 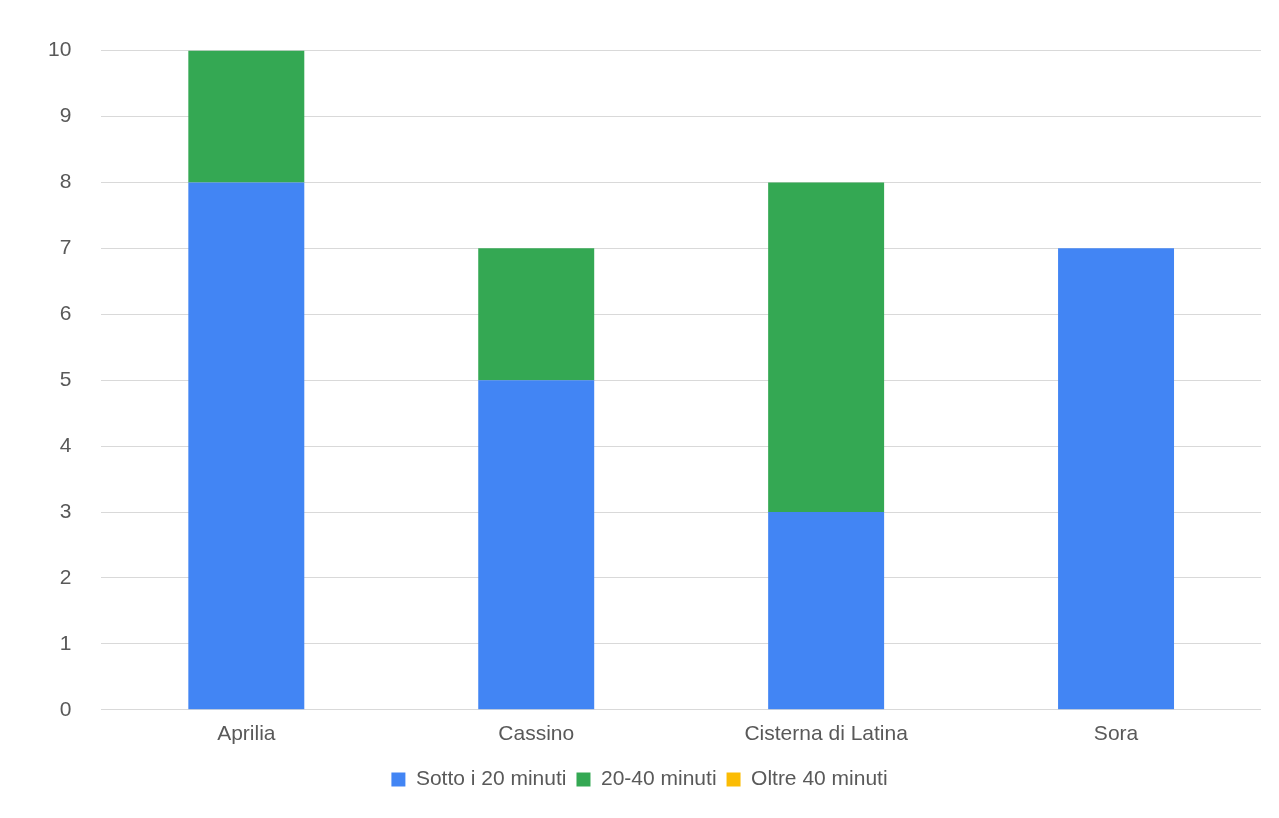 What do you see at coordinates (60, 49) in the screenshot?
I see `y-tick-label: 10` at bounding box center [60, 49].